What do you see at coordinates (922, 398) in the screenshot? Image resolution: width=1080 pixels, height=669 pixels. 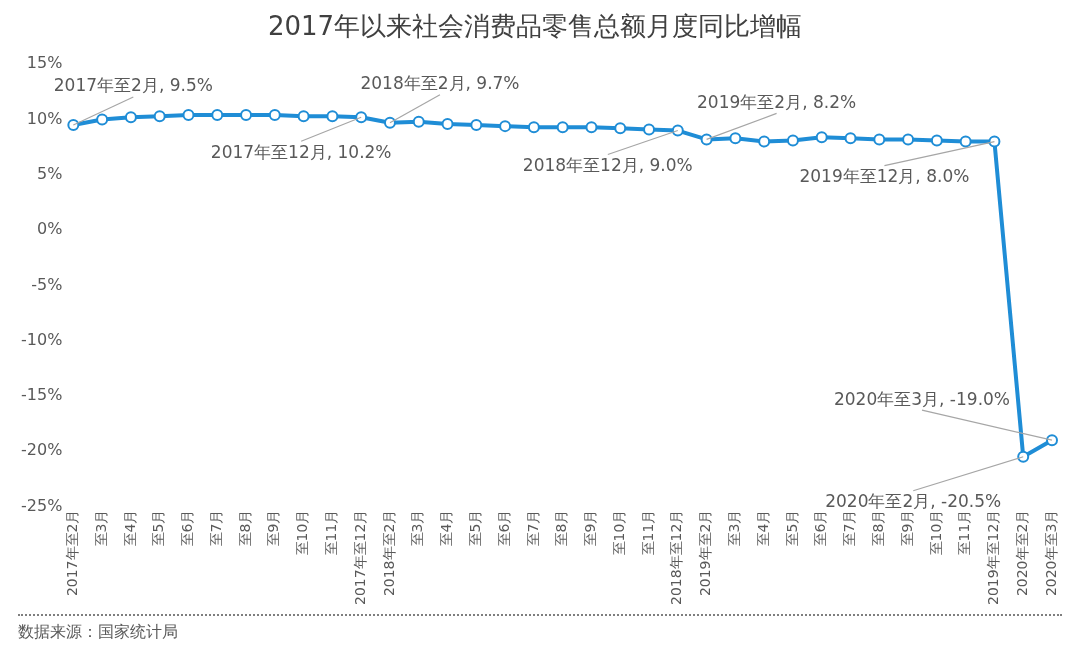 I see `annotation: 2020年至3月, -19.0%` at bounding box center [922, 398].